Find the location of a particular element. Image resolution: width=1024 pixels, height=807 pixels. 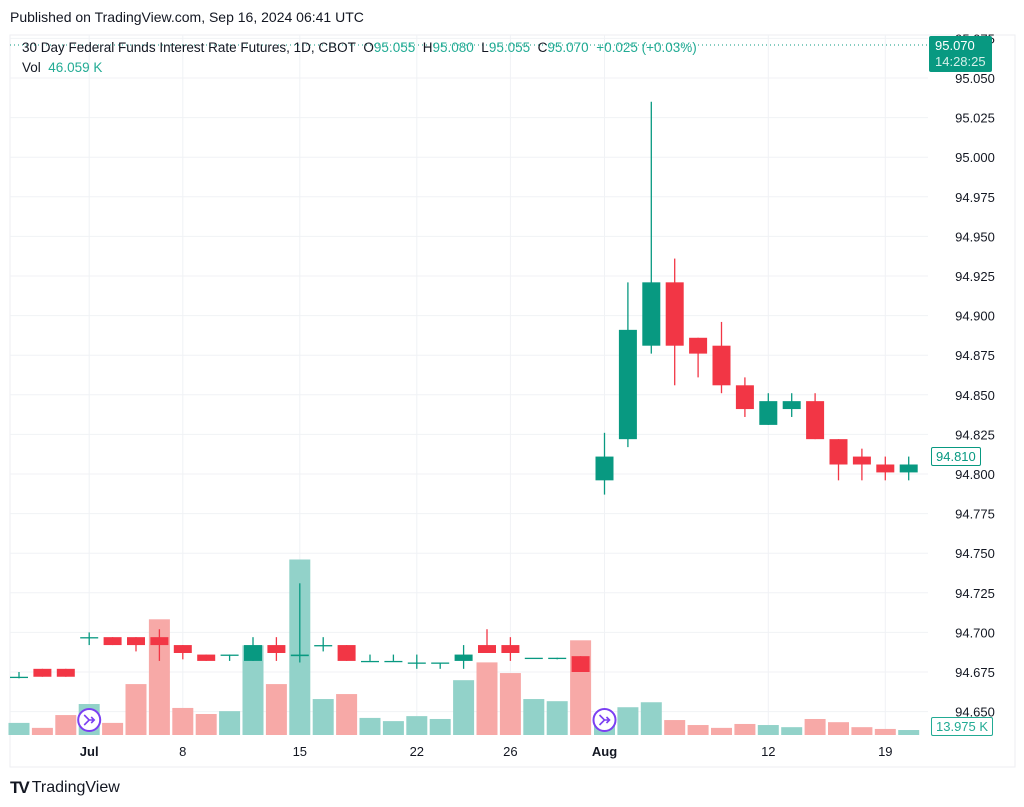

y-tick-label: 94.650 is located at coordinates (975, 712).